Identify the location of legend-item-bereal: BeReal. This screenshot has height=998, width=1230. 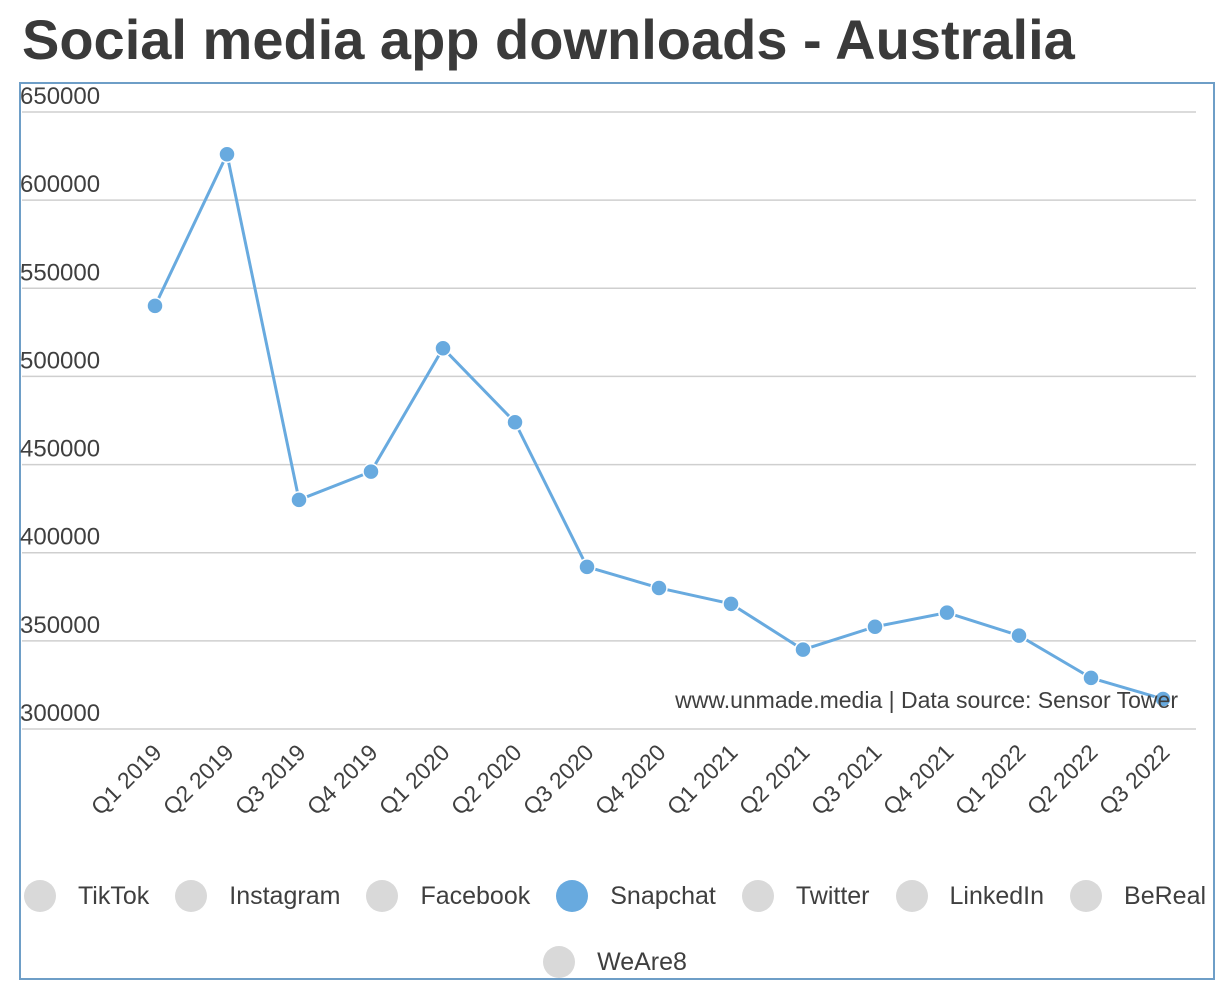
(1138, 896).